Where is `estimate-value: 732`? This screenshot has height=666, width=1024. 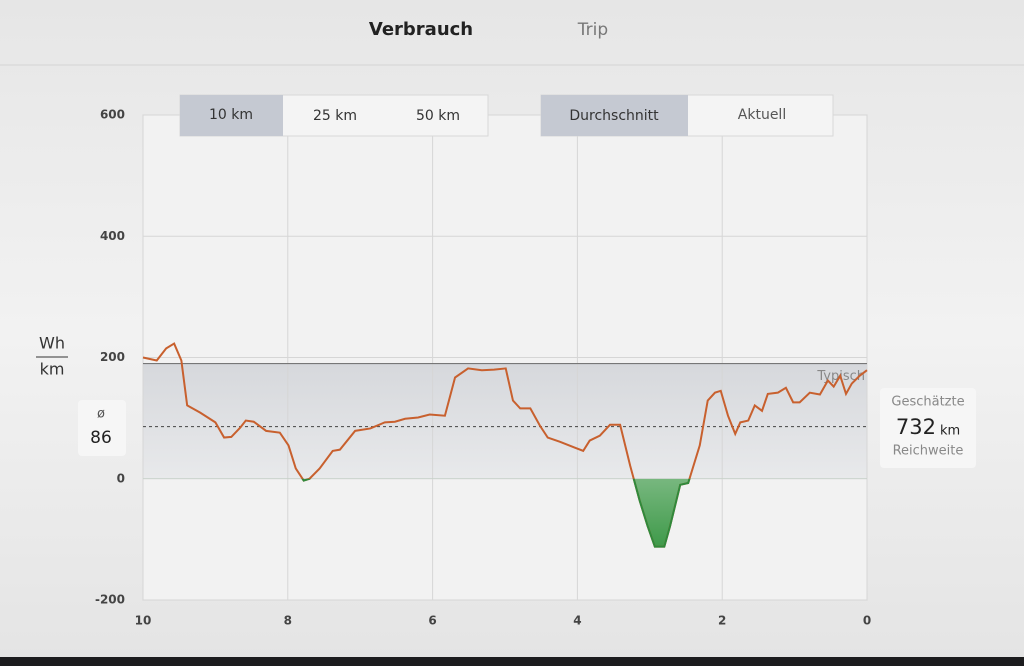
estimate-value: 732 is located at coordinates (916, 427).